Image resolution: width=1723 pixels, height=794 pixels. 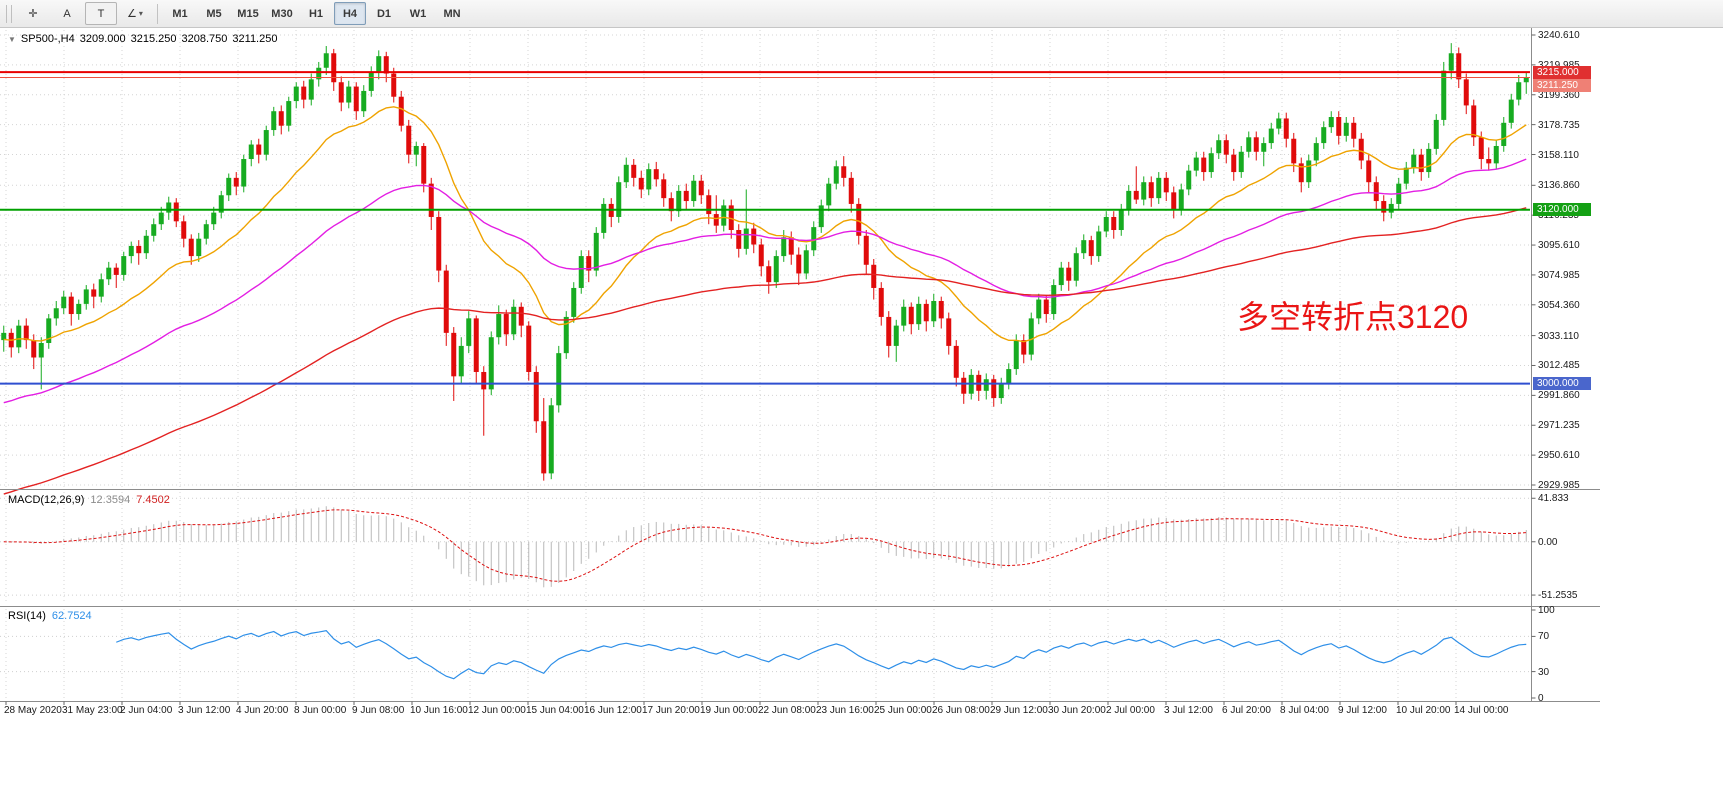 What do you see at coordinates (1362, 710) in the screenshot?
I see `time-axis-label: 9 Jul 12:00` at bounding box center [1362, 710].